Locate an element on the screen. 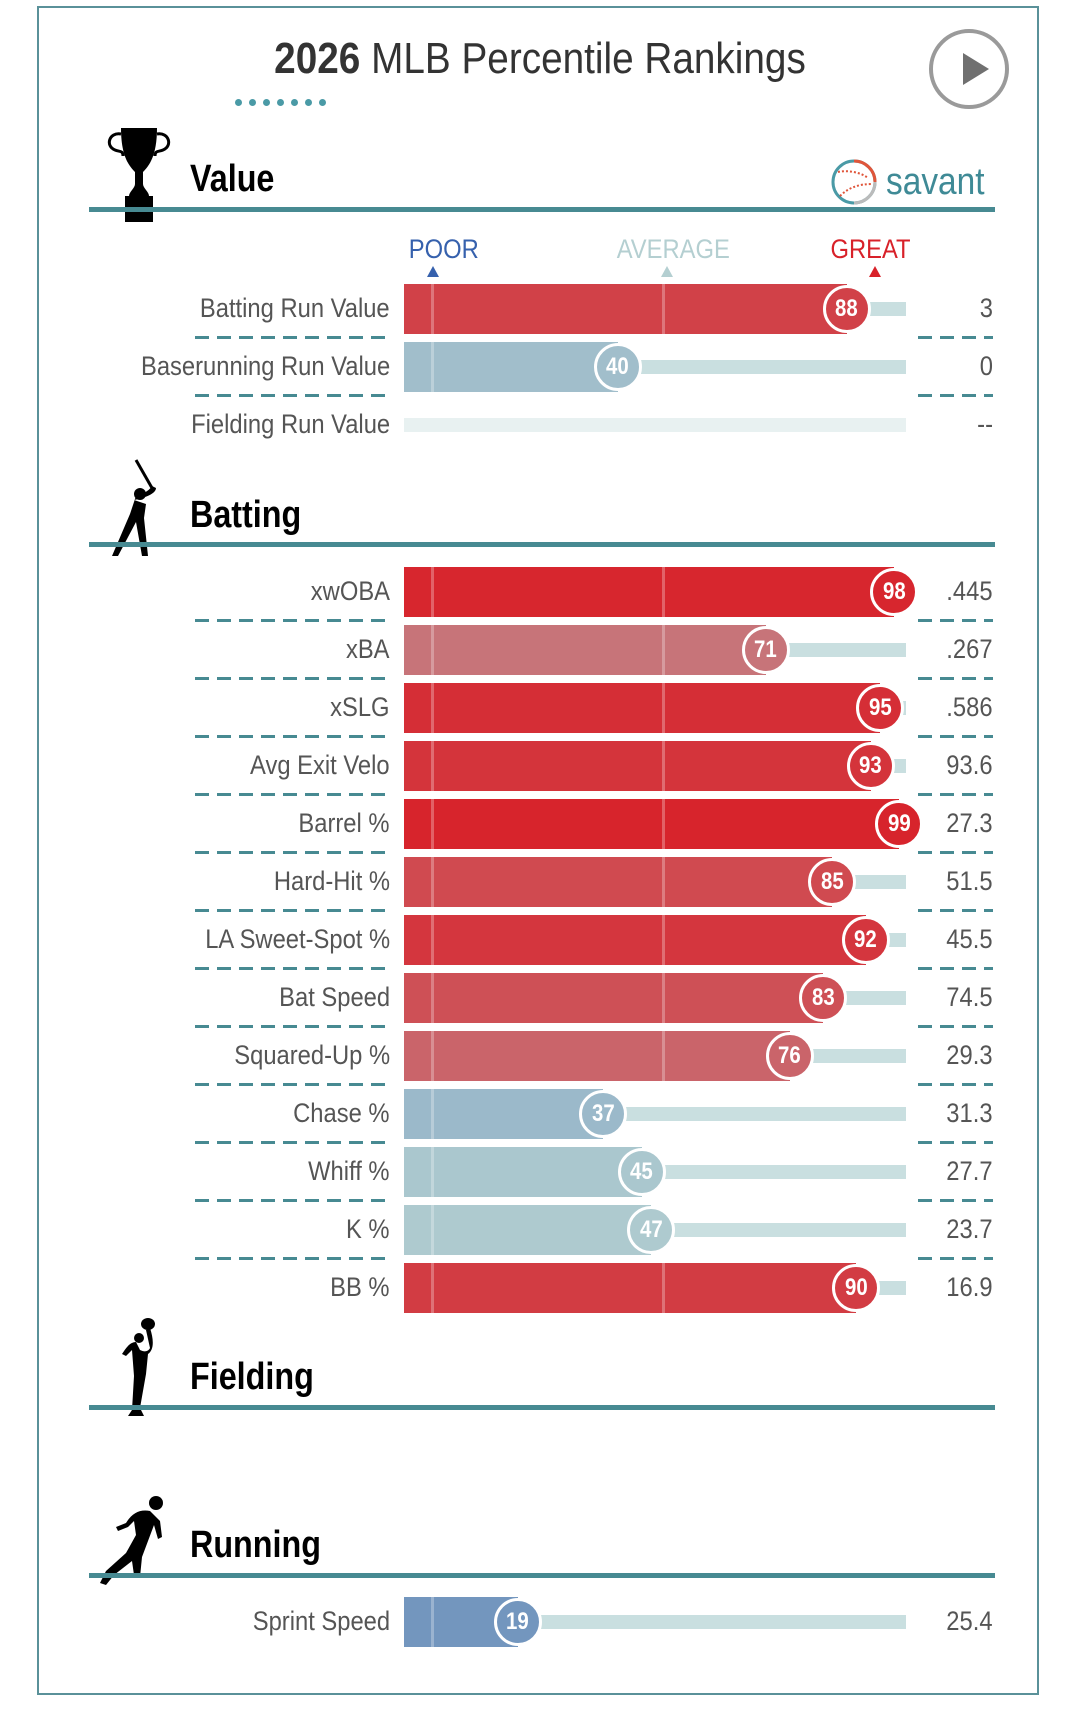  percentile-value: 93 is located at coordinates (870, 765).